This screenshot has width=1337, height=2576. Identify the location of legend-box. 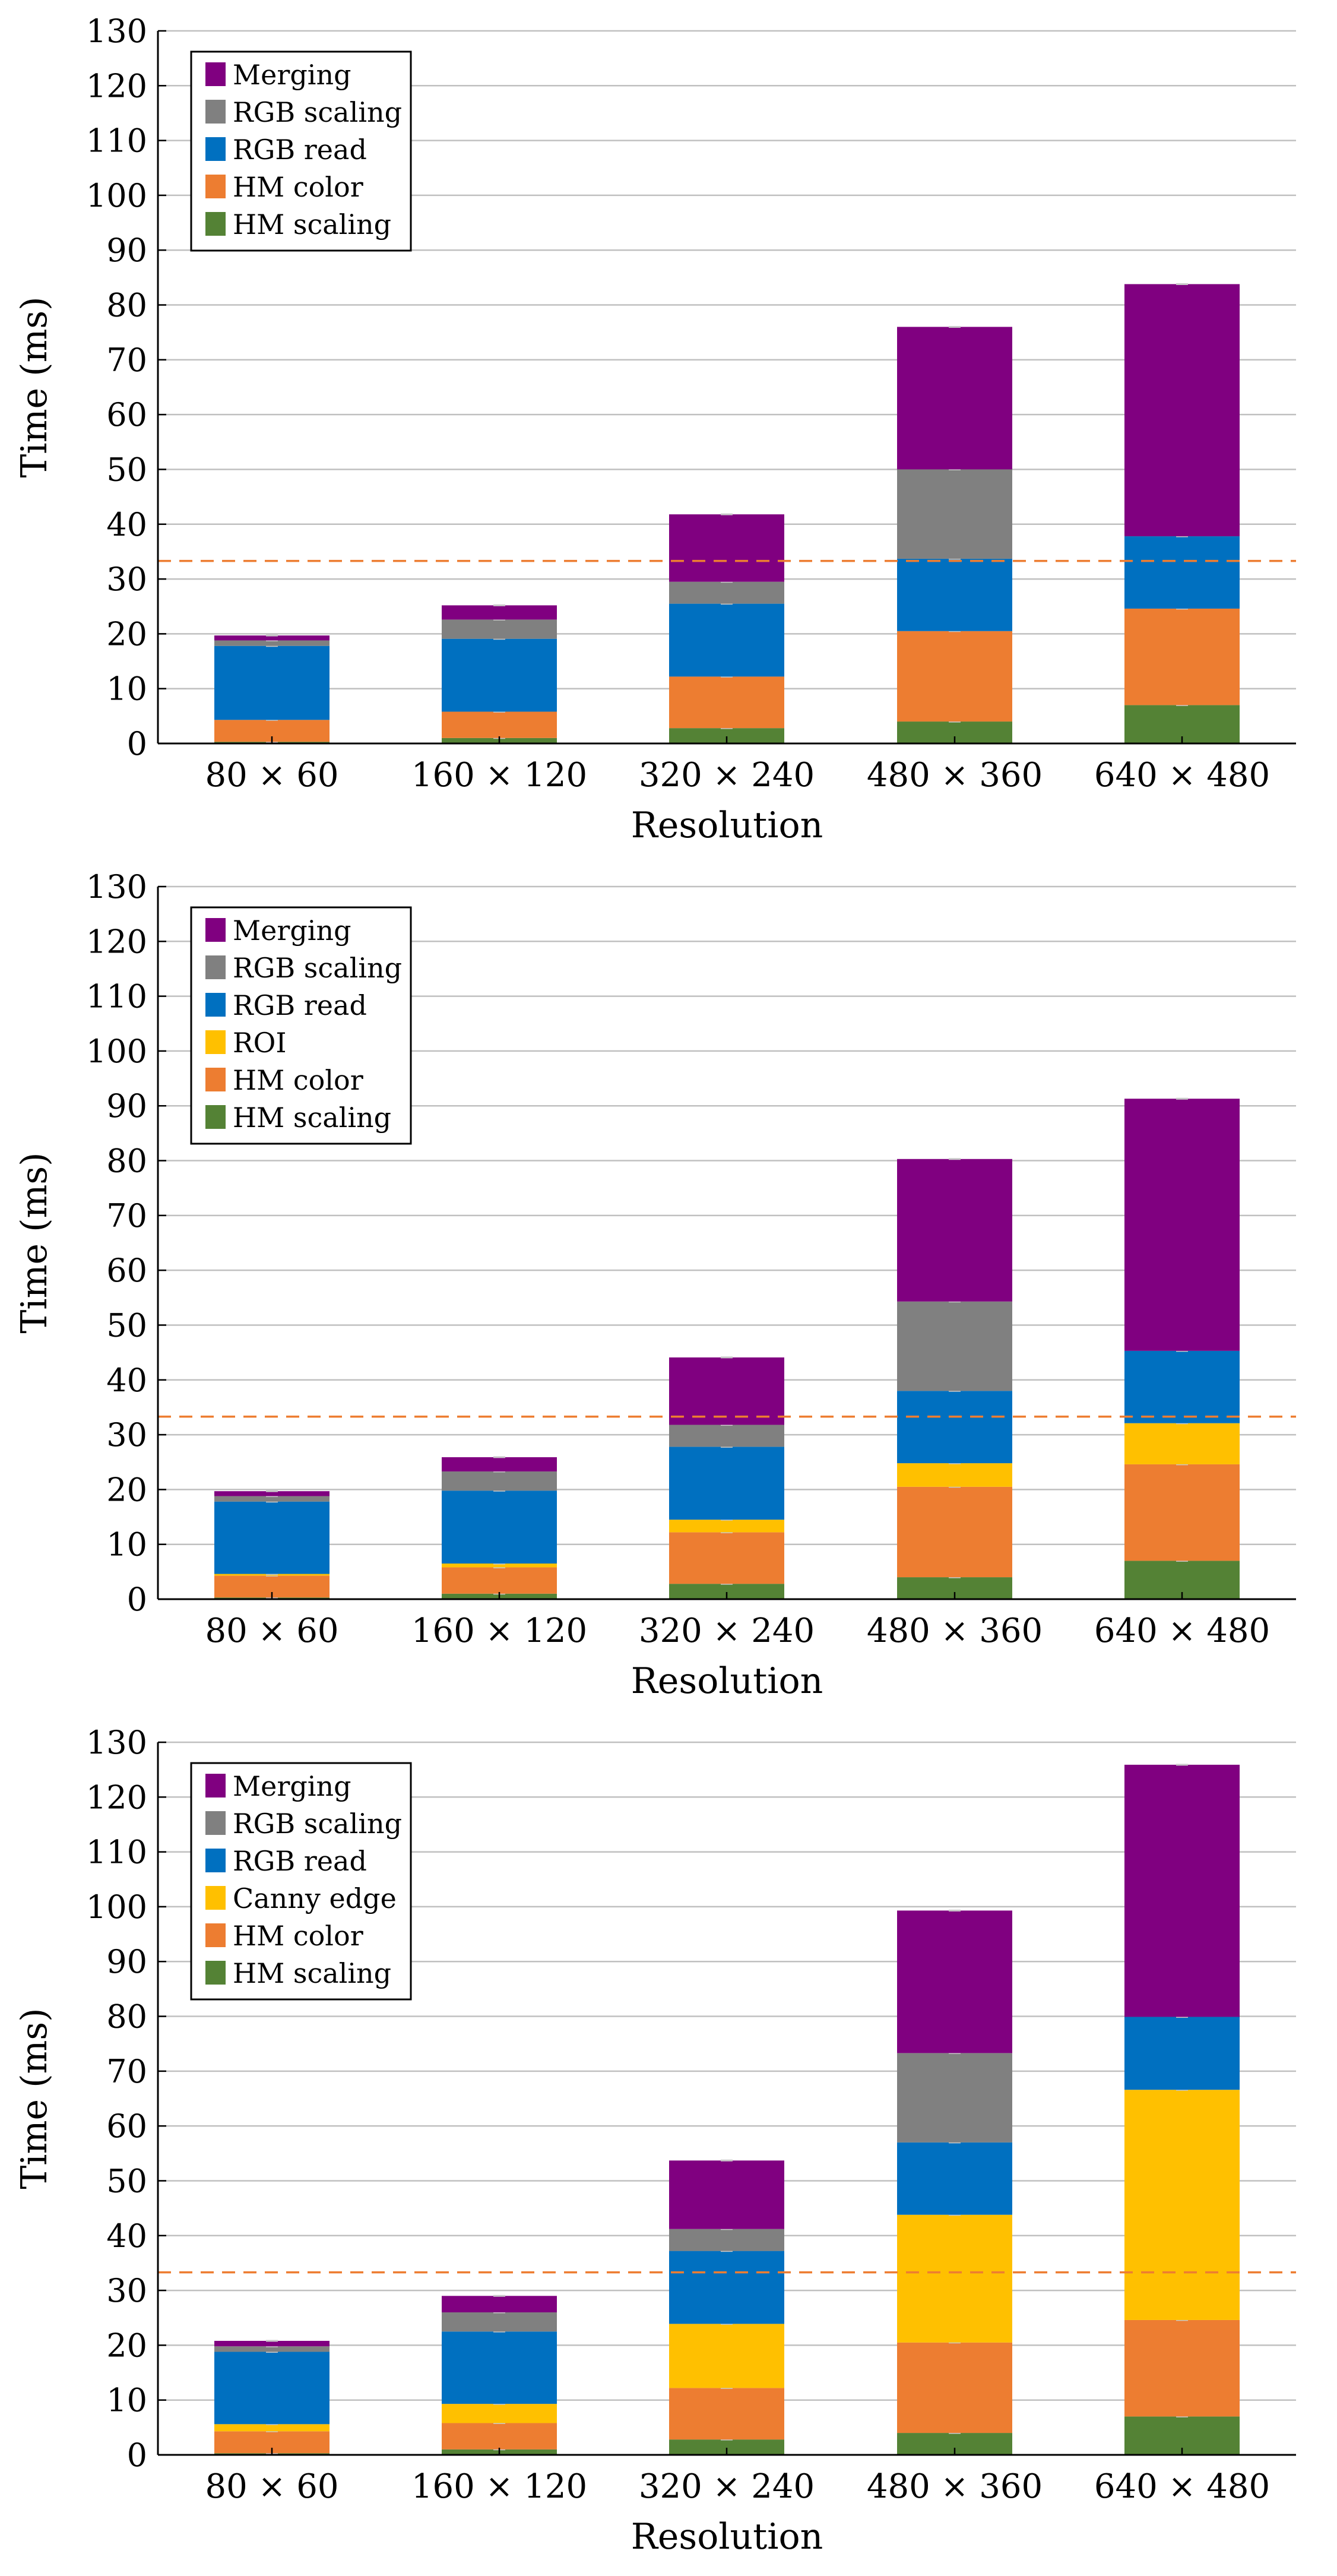
(301, 1881).